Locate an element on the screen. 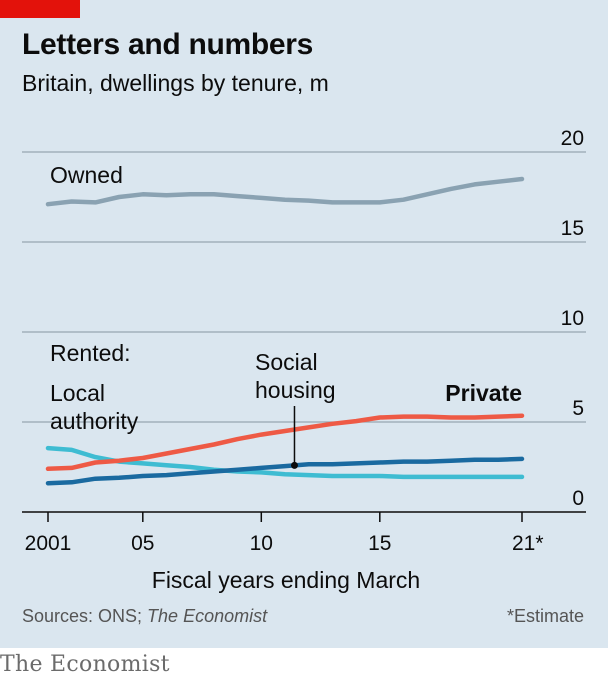  y-tick-label-15: 15 is located at coordinates (572, 228).